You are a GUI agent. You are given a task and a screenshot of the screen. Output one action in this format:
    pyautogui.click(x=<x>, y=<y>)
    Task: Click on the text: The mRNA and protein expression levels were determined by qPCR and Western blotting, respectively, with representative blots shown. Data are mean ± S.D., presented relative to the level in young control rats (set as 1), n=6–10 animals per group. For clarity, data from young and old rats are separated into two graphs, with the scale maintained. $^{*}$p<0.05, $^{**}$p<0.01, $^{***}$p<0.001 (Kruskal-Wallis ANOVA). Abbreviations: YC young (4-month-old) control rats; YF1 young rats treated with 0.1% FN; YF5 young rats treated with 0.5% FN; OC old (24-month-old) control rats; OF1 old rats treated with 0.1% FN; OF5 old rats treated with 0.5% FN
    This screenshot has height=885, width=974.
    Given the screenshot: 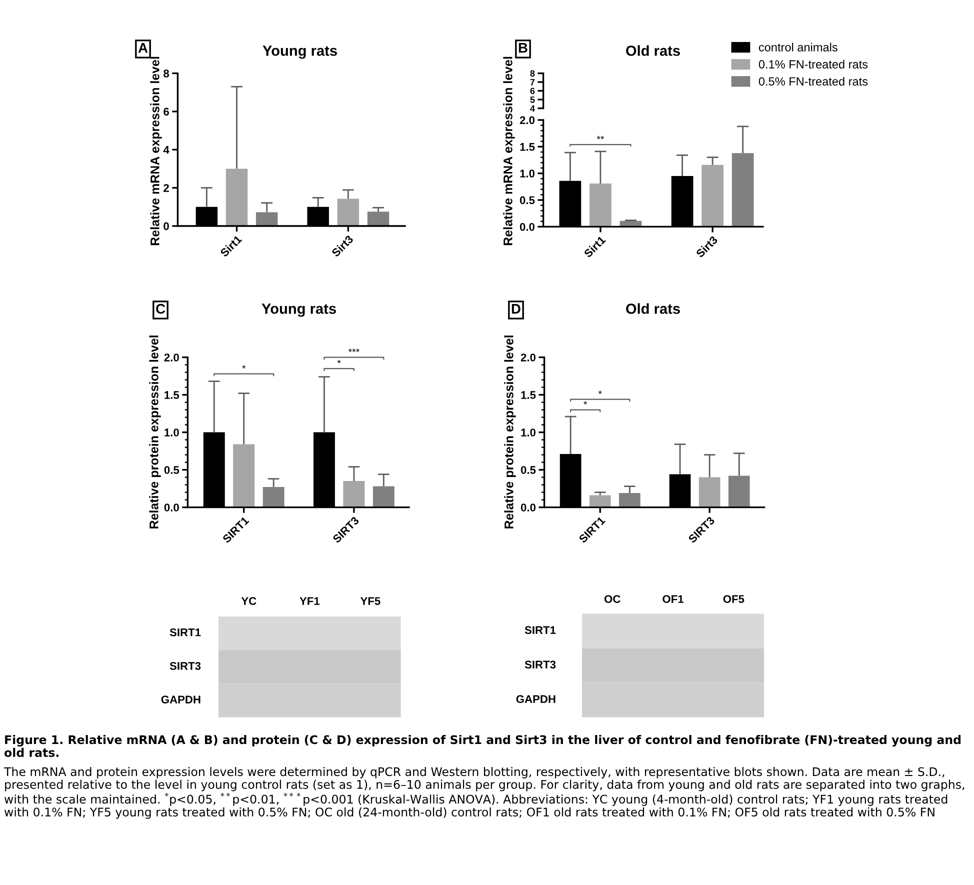 What is the action you would take?
    pyautogui.click(x=484, y=793)
    